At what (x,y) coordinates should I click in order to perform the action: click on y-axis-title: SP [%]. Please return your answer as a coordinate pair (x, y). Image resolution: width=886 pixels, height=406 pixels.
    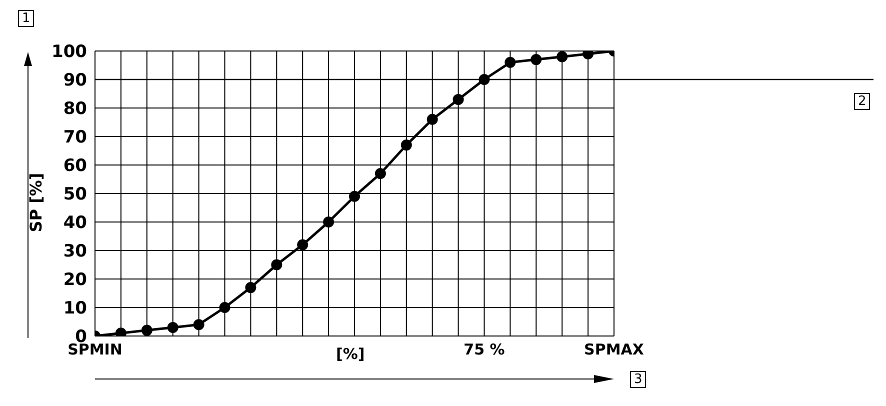
    Looking at the image, I should click on (36, 202).